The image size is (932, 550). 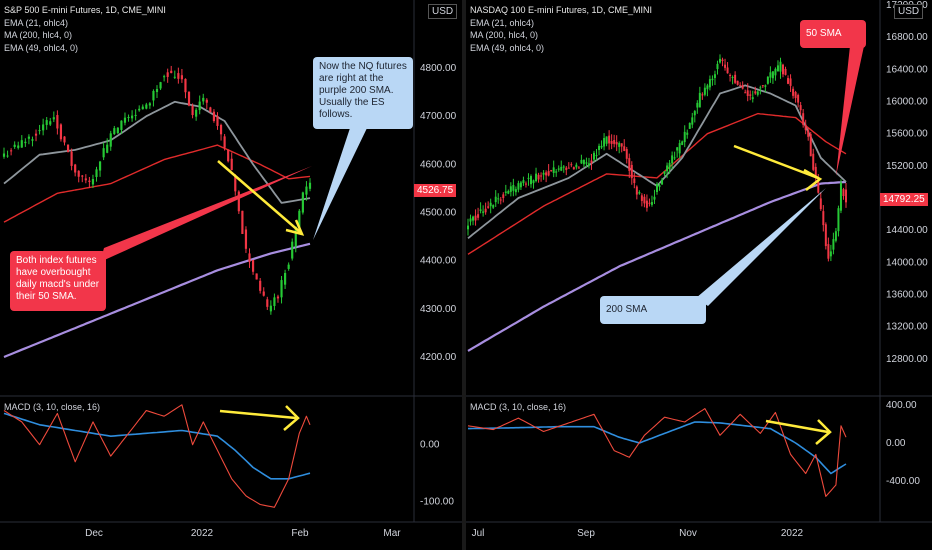 I want to click on nq-sma200-line, so click(x=657, y=266).